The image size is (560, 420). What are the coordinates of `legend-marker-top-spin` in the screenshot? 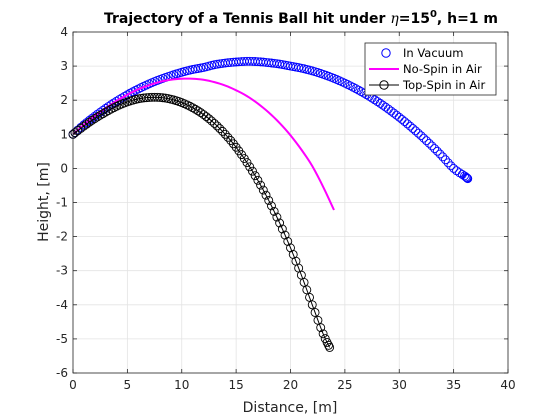 It's located at (384, 85).